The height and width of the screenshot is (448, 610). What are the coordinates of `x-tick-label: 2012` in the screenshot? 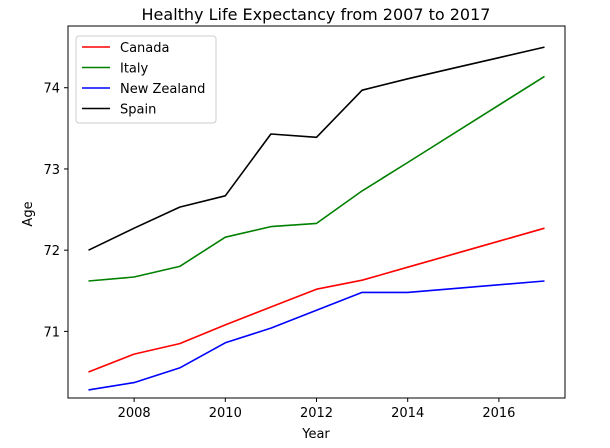 It's located at (316, 413).